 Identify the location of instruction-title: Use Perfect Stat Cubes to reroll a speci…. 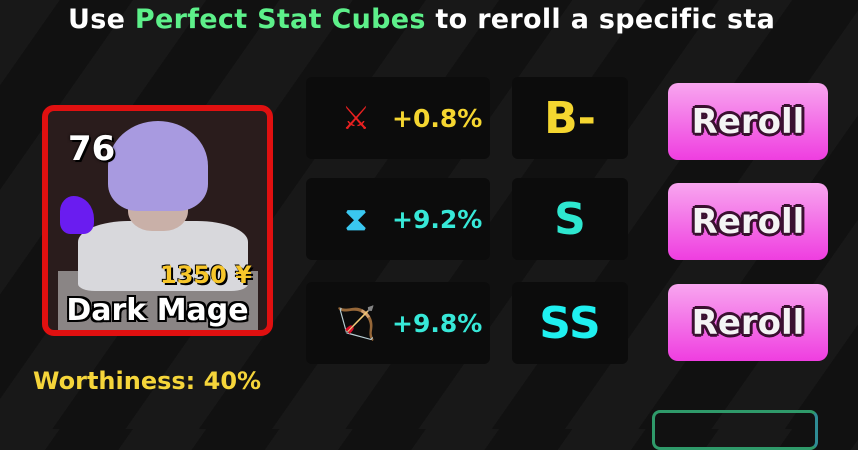
(422, 19).